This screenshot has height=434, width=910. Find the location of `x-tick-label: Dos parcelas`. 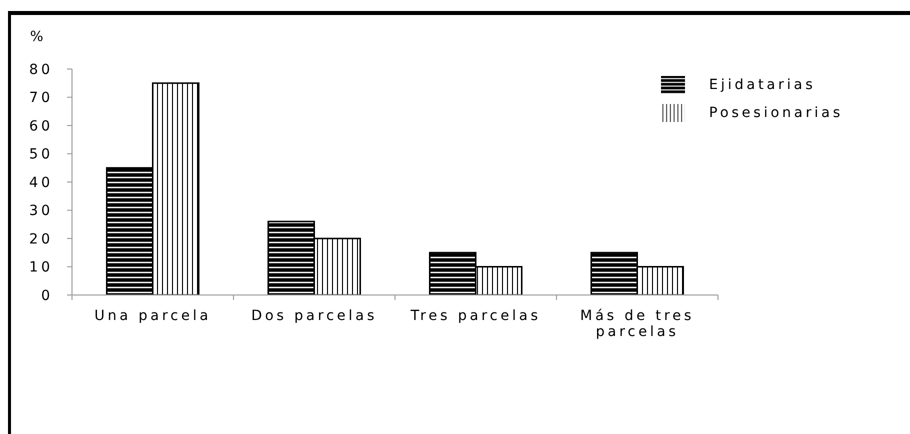

x-tick-label: Dos parcelas is located at coordinates (314, 316).